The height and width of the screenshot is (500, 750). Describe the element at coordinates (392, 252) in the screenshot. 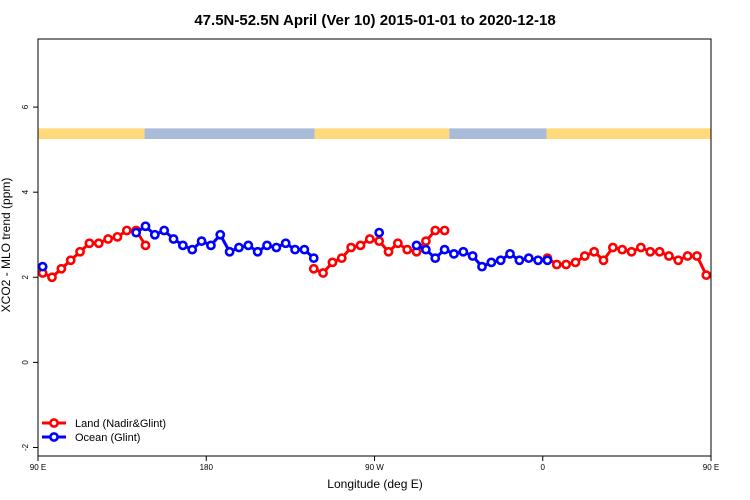

I see `series-layer` at that location.